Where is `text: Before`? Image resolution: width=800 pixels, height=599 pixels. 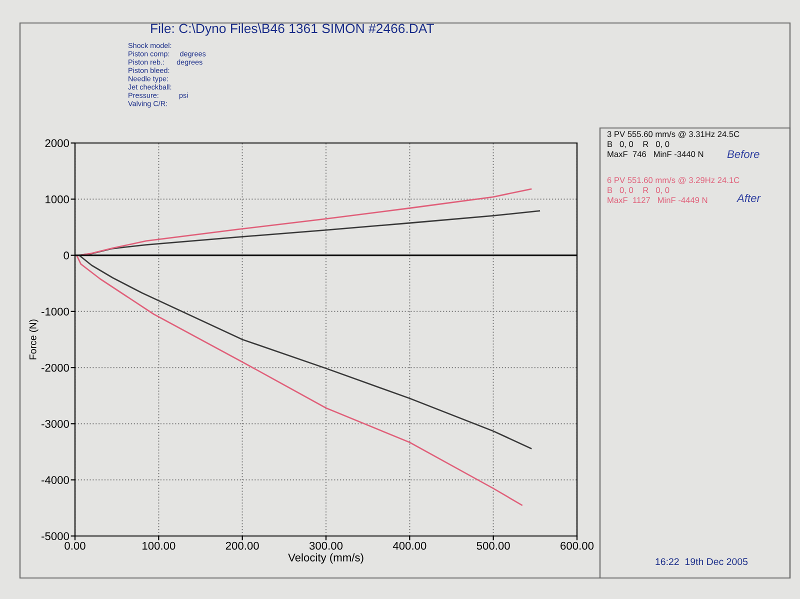 text: Before is located at coordinates (743, 154).